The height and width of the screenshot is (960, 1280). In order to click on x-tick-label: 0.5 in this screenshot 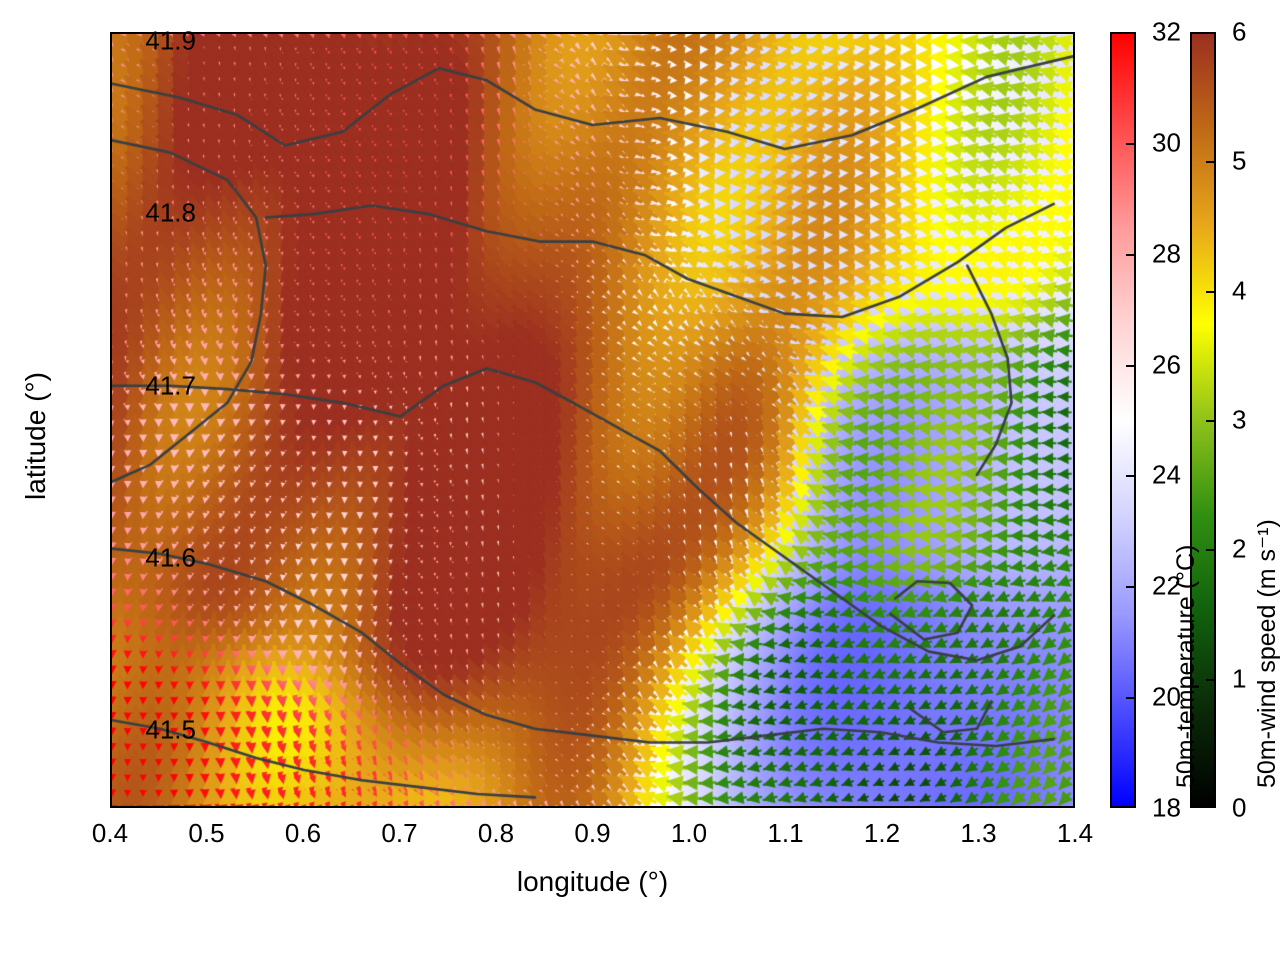, I will do `click(206, 833)`.